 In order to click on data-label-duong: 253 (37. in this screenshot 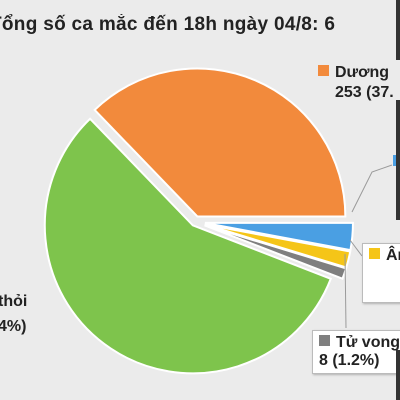, I will do `click(364, 92)`.